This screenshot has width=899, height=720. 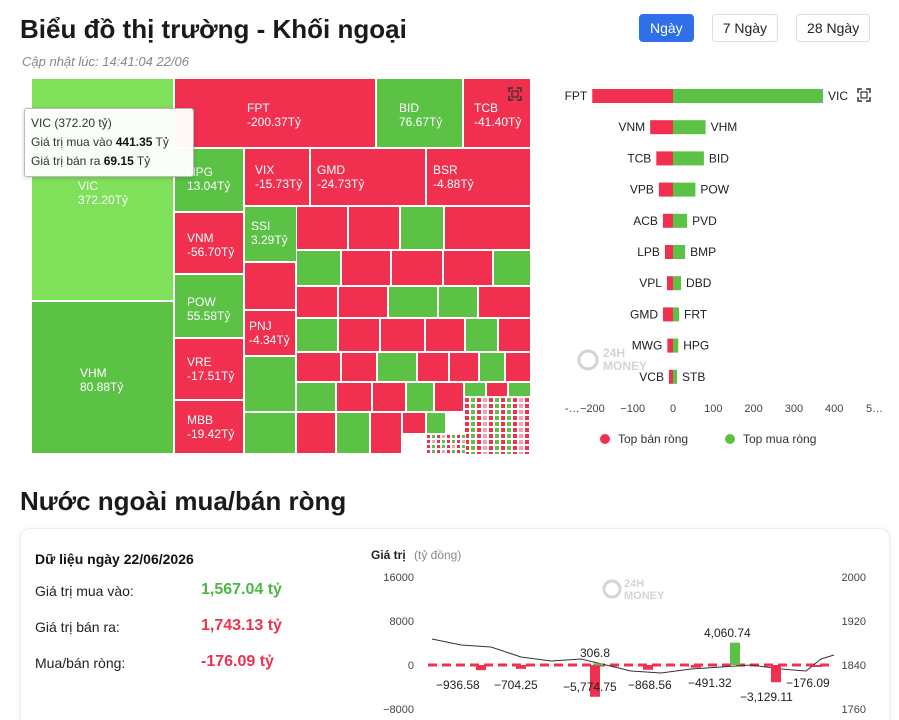 What do you see at coordinates (368, 177) in the screenshot?
I see `tile-gmd: GMD -24.73Tỷ` at bounding box center [368, 177].